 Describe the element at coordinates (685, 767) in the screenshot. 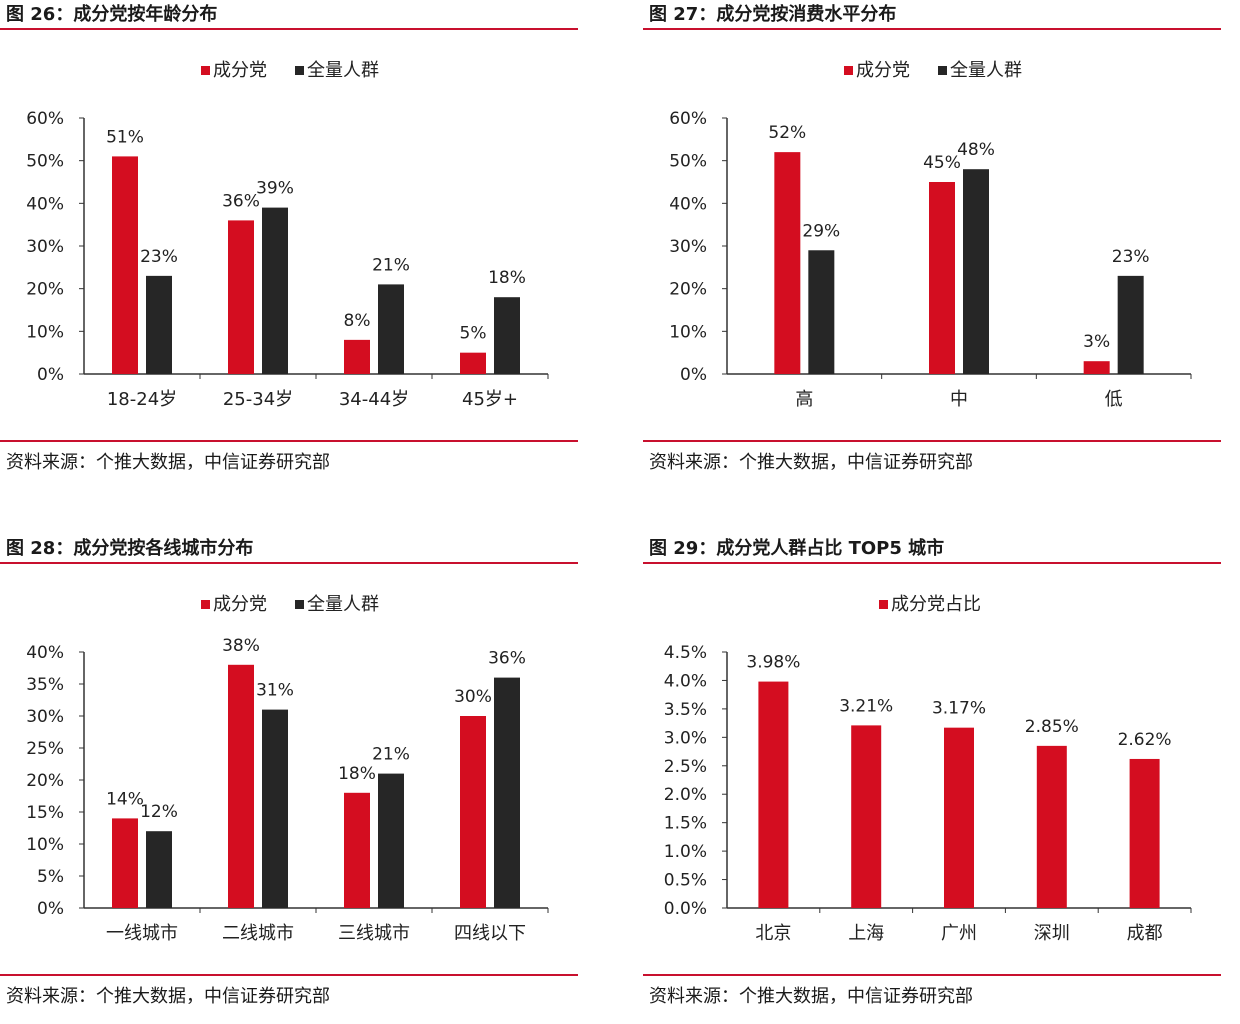

I see `y-tick-label: 2.5%` at that location.